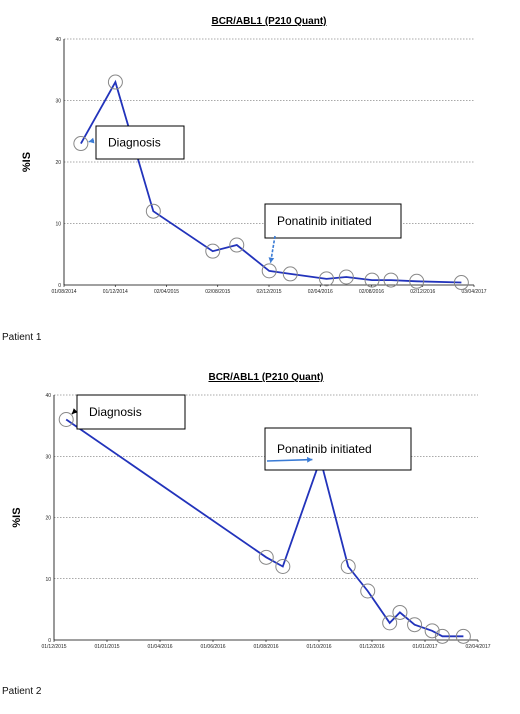 Image resolution: width=520 pixels, height=714 pixels. I want to click on x-tick-label: 01/12/2015, so click(53, 647).